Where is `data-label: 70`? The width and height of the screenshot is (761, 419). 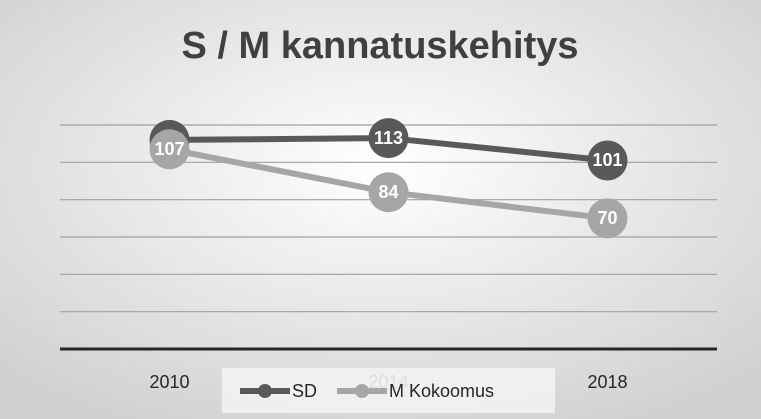 data-label: 70 is located at coordinates (607, 218).